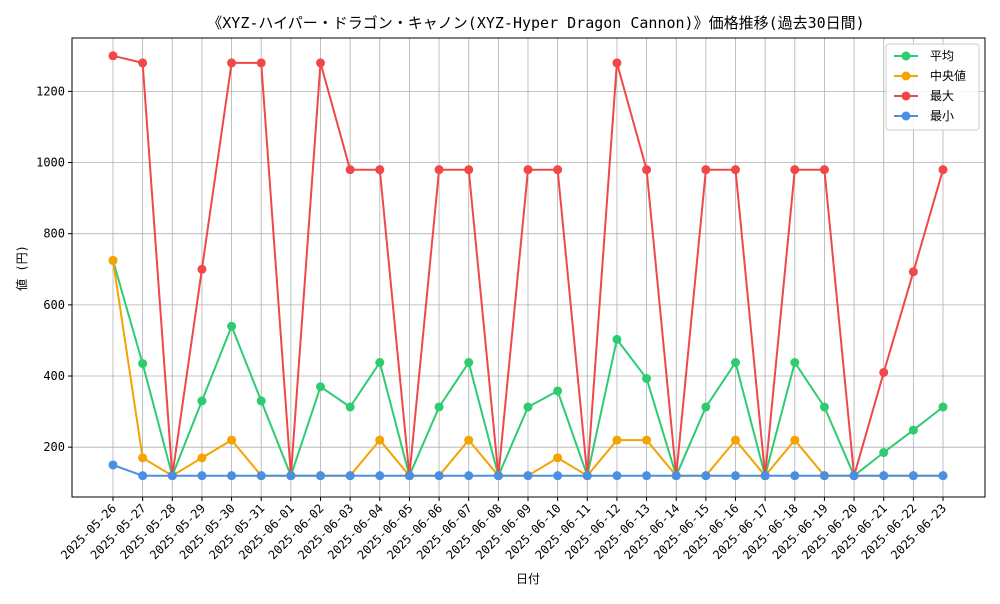 This screenshot has height=604, width=1000. Describe the element at coordinates (942, 56) in the screenshot. I see `legend-label: 平均` at that location.